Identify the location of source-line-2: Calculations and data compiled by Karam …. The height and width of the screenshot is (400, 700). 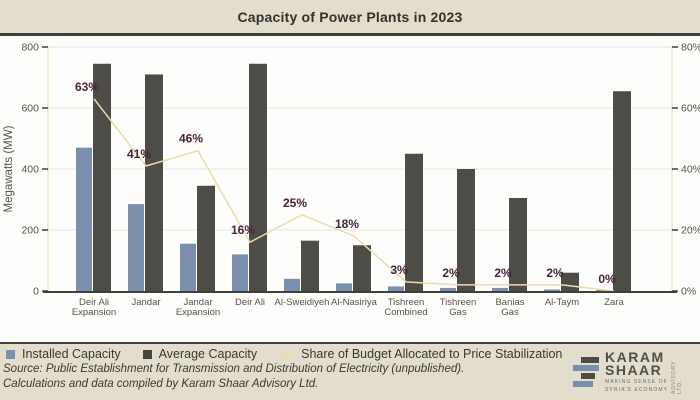
(161, 384).